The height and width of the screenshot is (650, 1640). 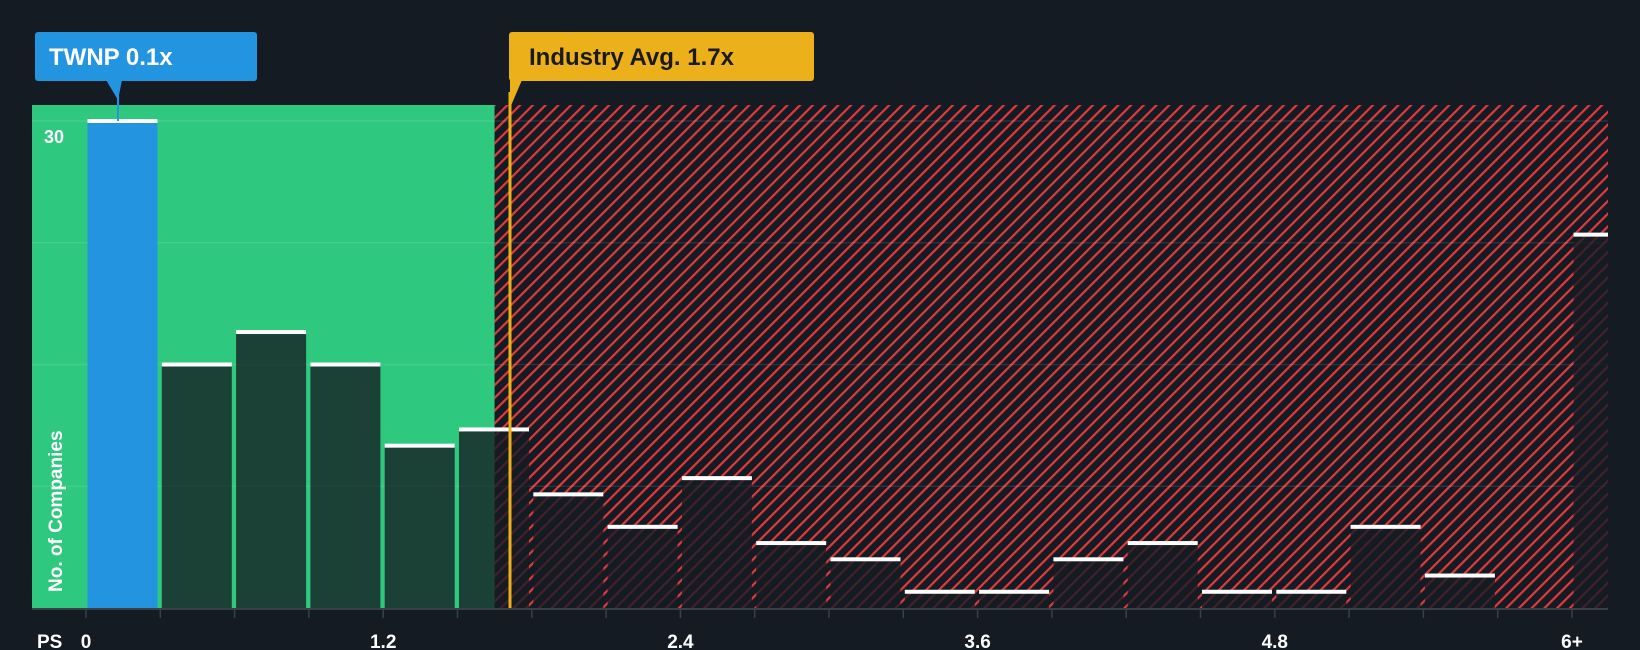 What do you see at coordinates (118, 100) in the screenshot?
I see `company-pointer-line` at bounding box center [118, 100].